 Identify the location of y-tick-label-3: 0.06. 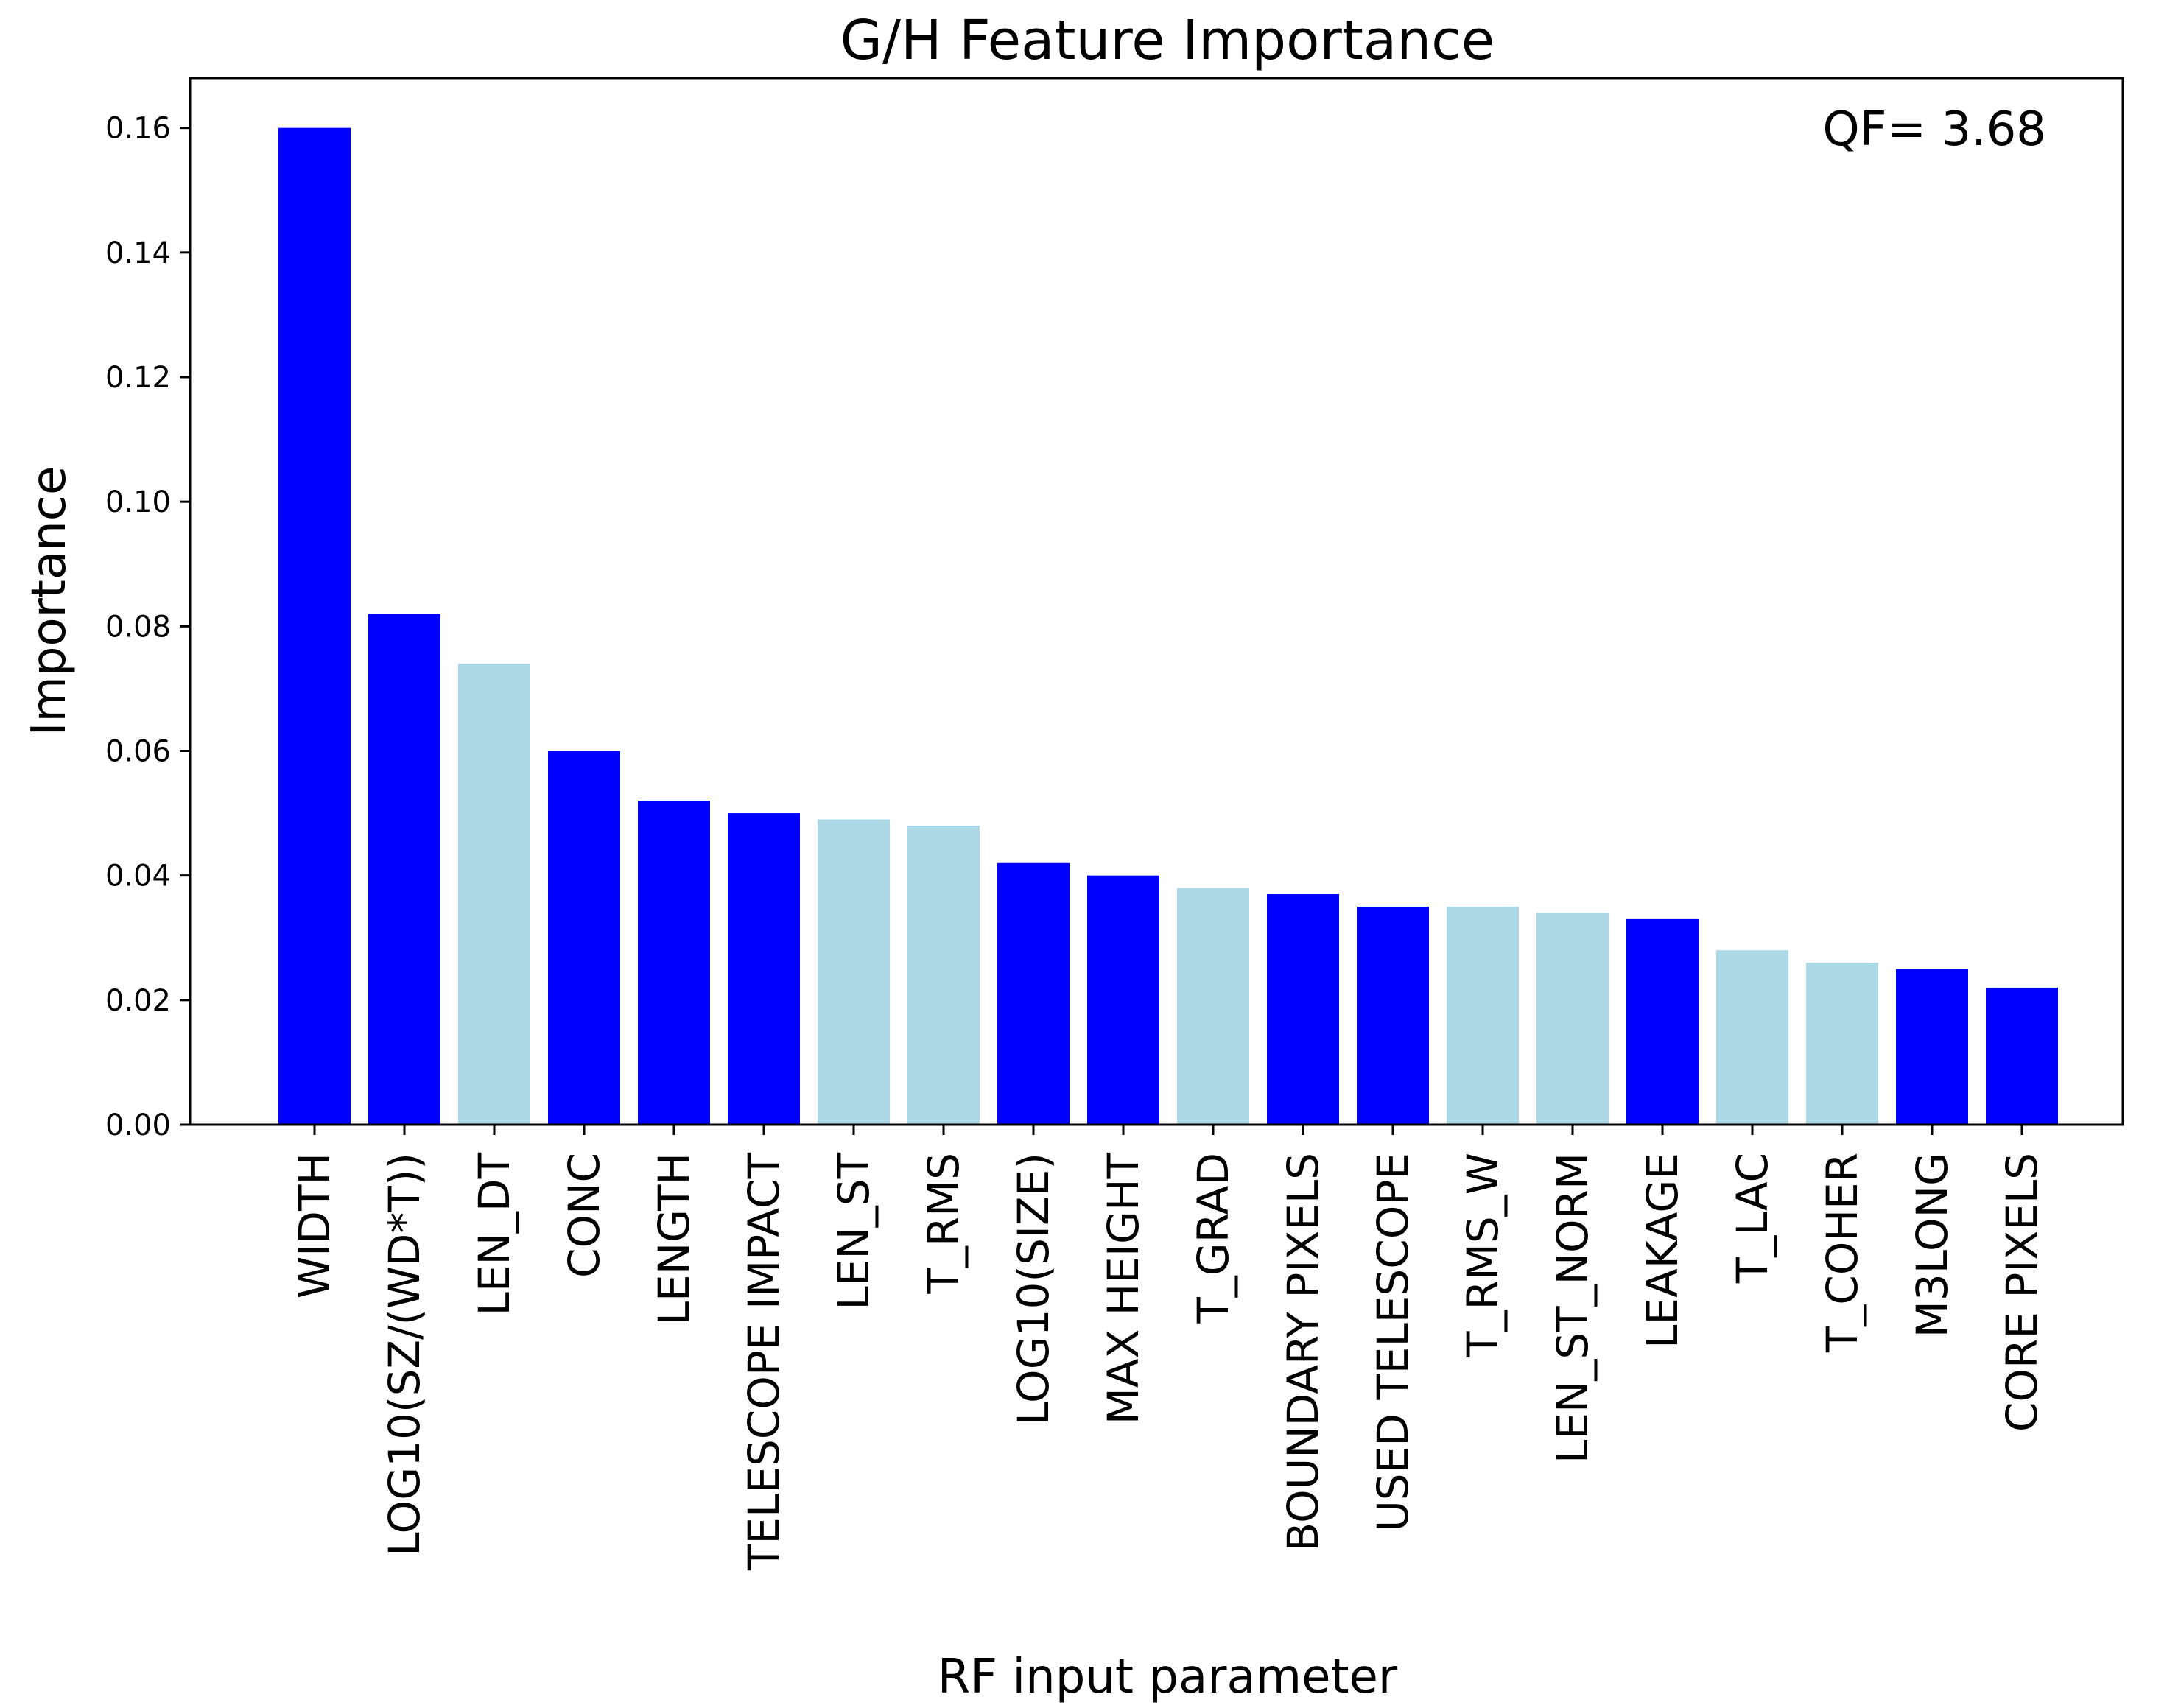
(138, 752).